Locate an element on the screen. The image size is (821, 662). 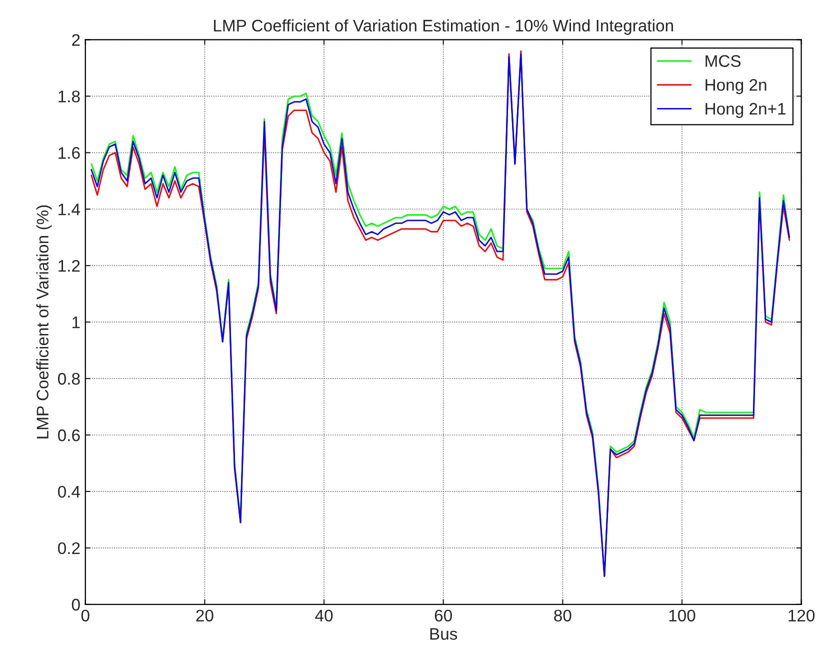
y-tick-label: 1.4 is located at coordinates (69, 210).